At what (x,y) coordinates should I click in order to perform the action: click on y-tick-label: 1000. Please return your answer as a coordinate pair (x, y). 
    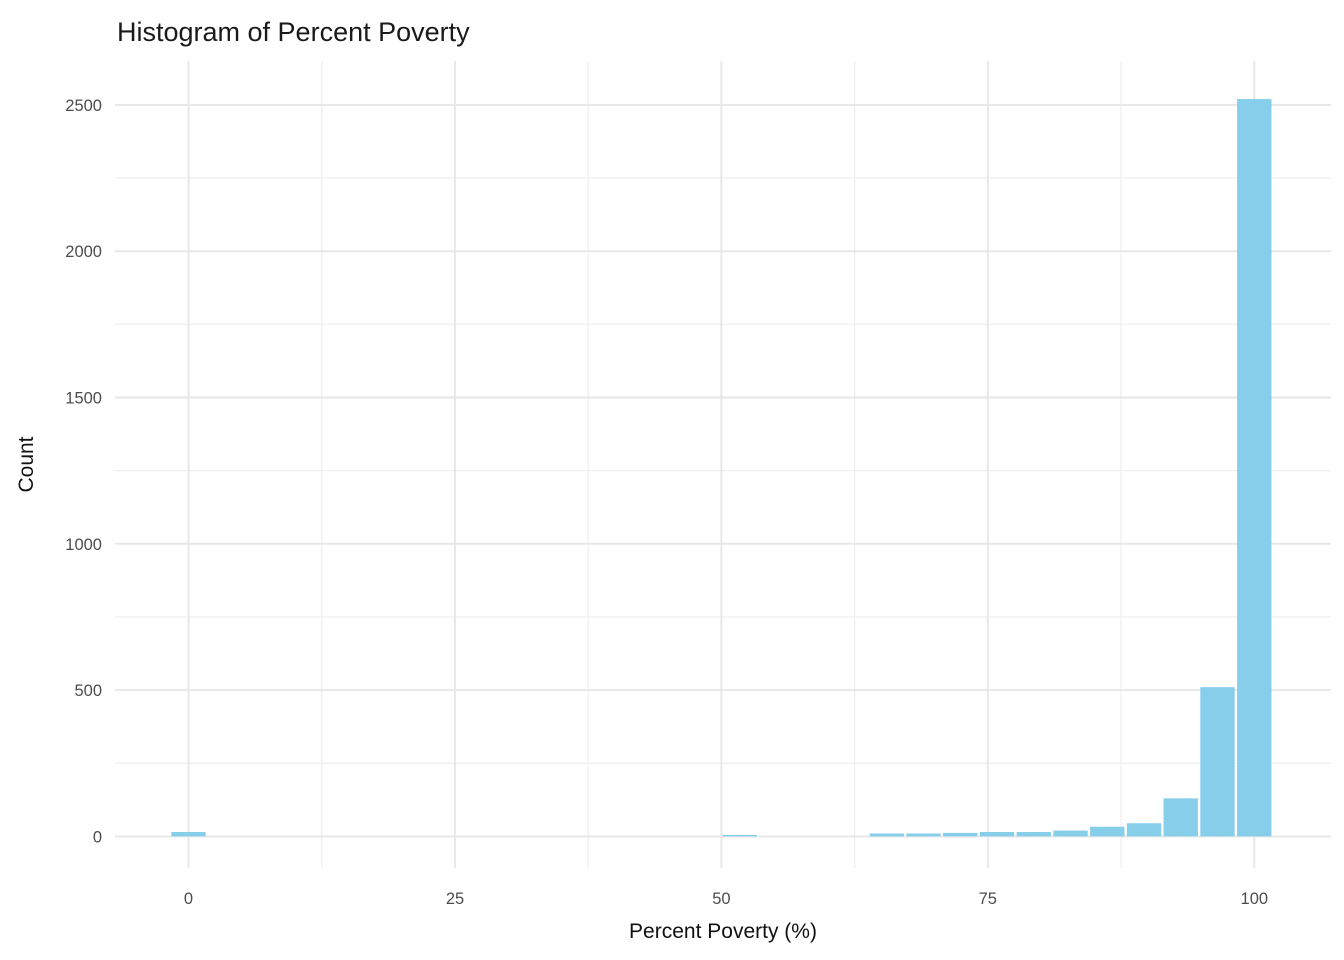
    Looking at the image, I should click on (83, 545).